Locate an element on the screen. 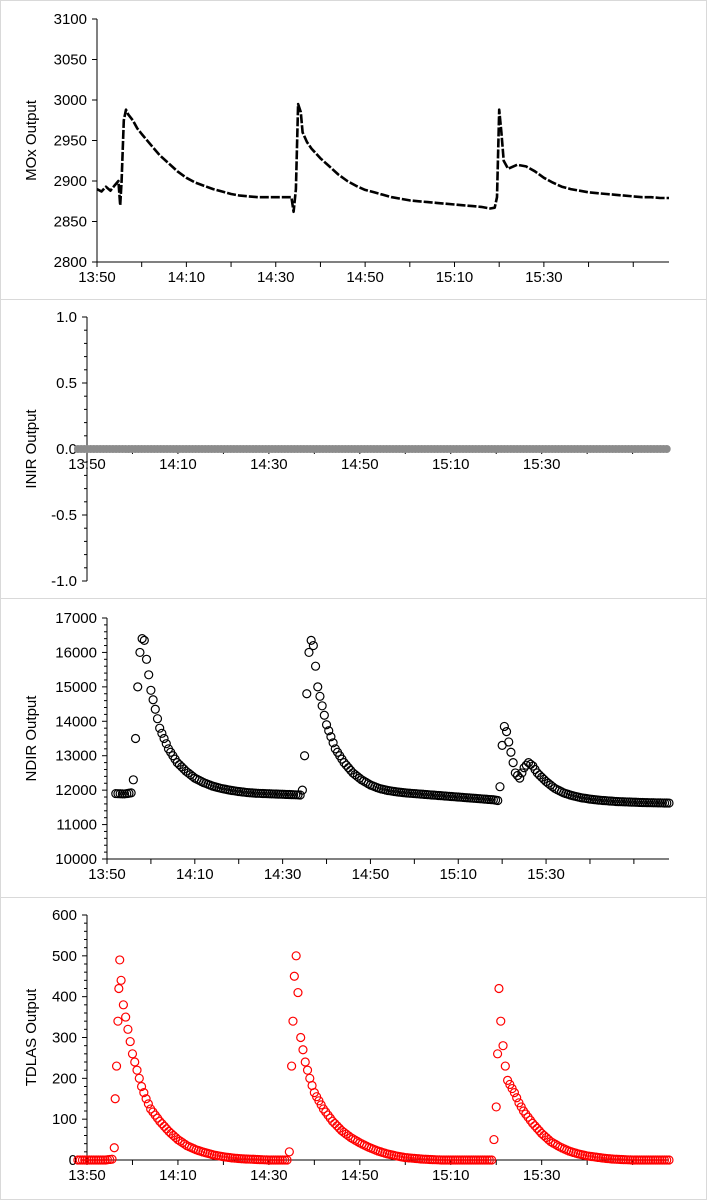 The image size is (707, 1200). y-axis-title: MOx Output is located at coordinates (31, 140).